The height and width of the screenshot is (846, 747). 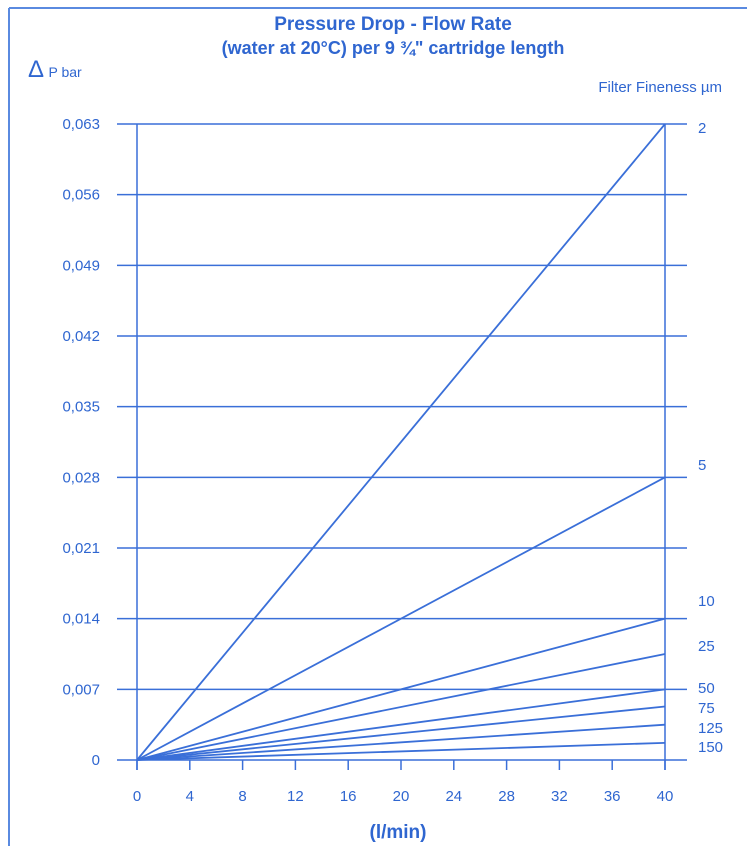 What do you see at coordinates (706, 708) in the screenshot?
I see `series-label: 75` at bounding box center [706, 708].